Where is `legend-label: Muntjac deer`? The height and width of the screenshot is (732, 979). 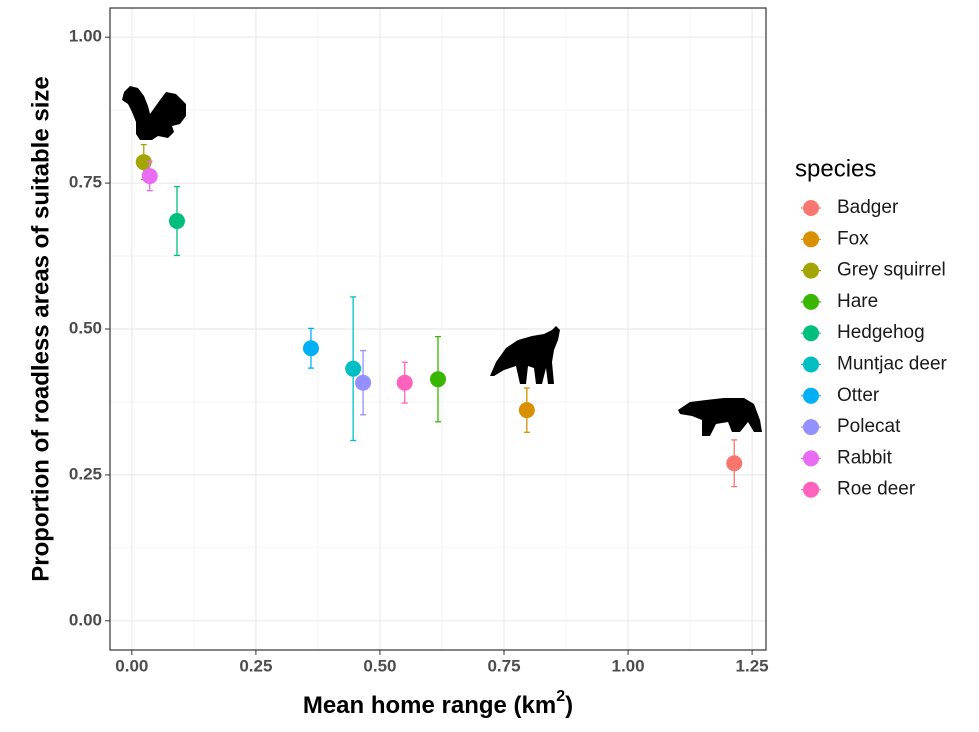 legend-label: Muntjac deer is located at coordinates (892, 364).